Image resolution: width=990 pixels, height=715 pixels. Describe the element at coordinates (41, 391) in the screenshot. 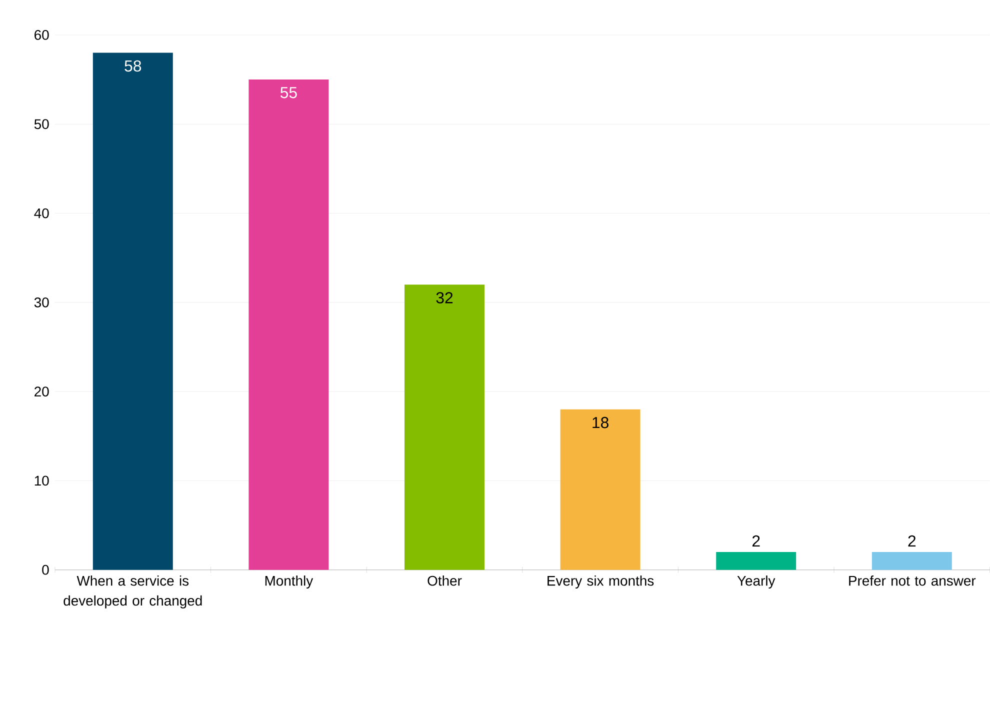

I see `y-tick-label: 20` at that location.